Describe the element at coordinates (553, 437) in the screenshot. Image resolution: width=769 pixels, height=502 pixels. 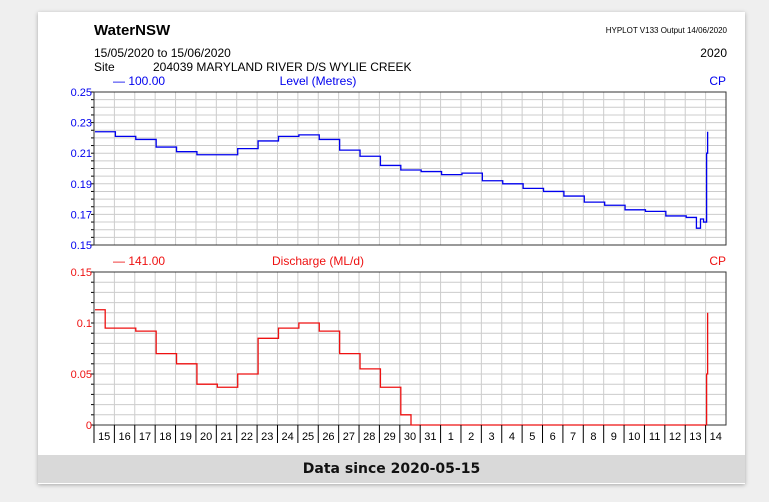
I see `x-tick-label: 6` at that location.